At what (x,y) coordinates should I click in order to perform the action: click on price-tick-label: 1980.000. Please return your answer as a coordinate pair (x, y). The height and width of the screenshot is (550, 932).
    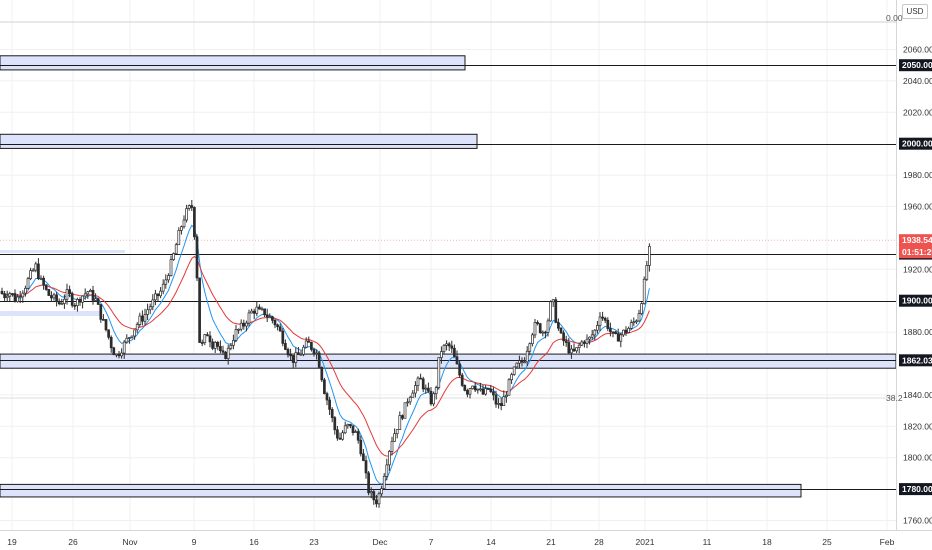
    Looking at the image, I should click on (917, 175).